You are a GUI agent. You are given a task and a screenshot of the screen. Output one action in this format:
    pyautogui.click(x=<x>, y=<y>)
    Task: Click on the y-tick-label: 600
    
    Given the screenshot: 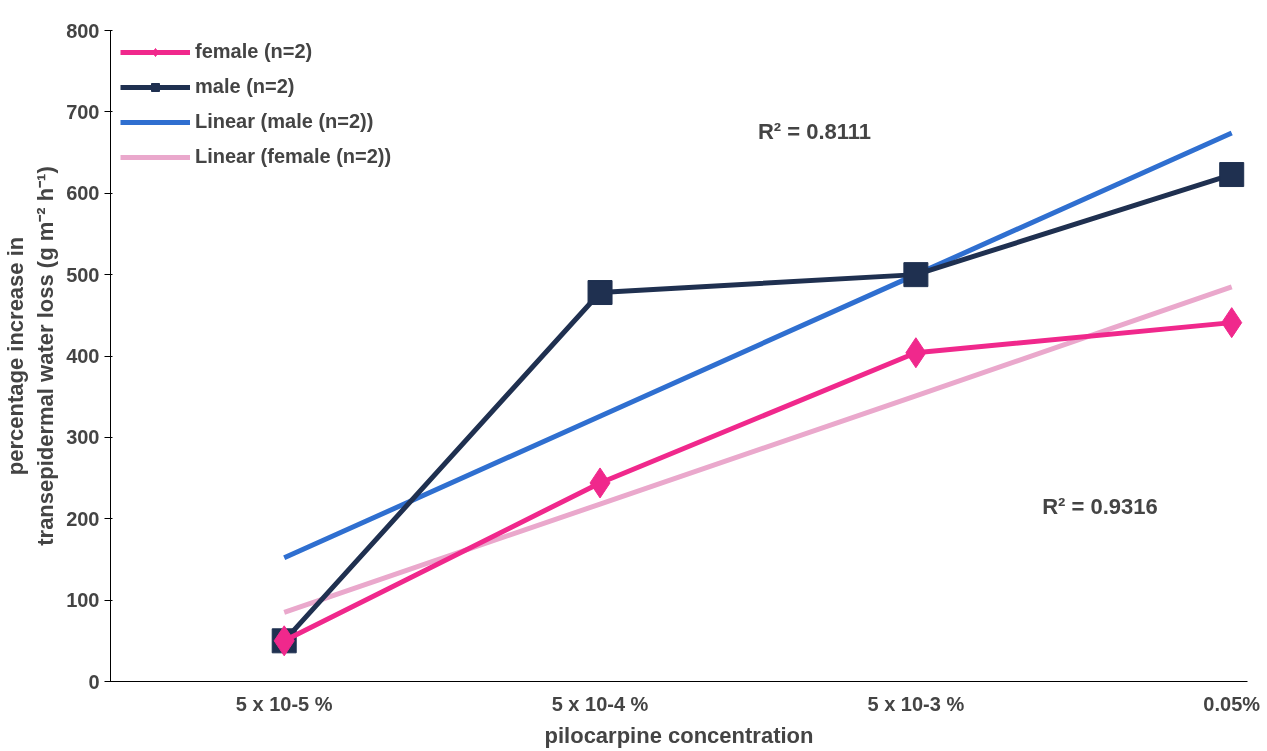 What is the action you would take?
    pyautogui.click(x=83, y=193)
    